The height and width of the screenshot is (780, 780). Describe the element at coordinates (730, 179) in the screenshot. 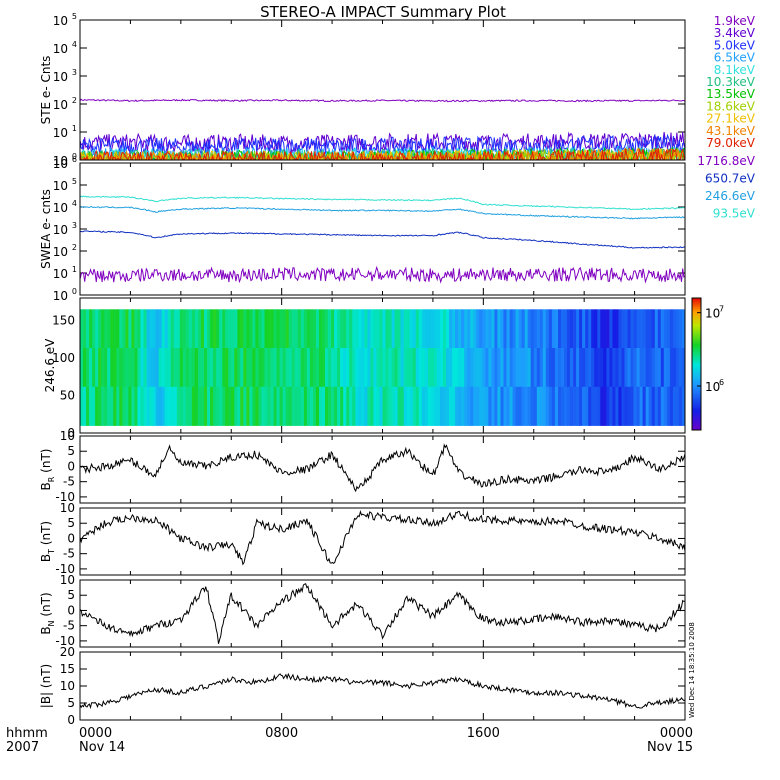

I see `legend-label: 650.7eV` at that location.